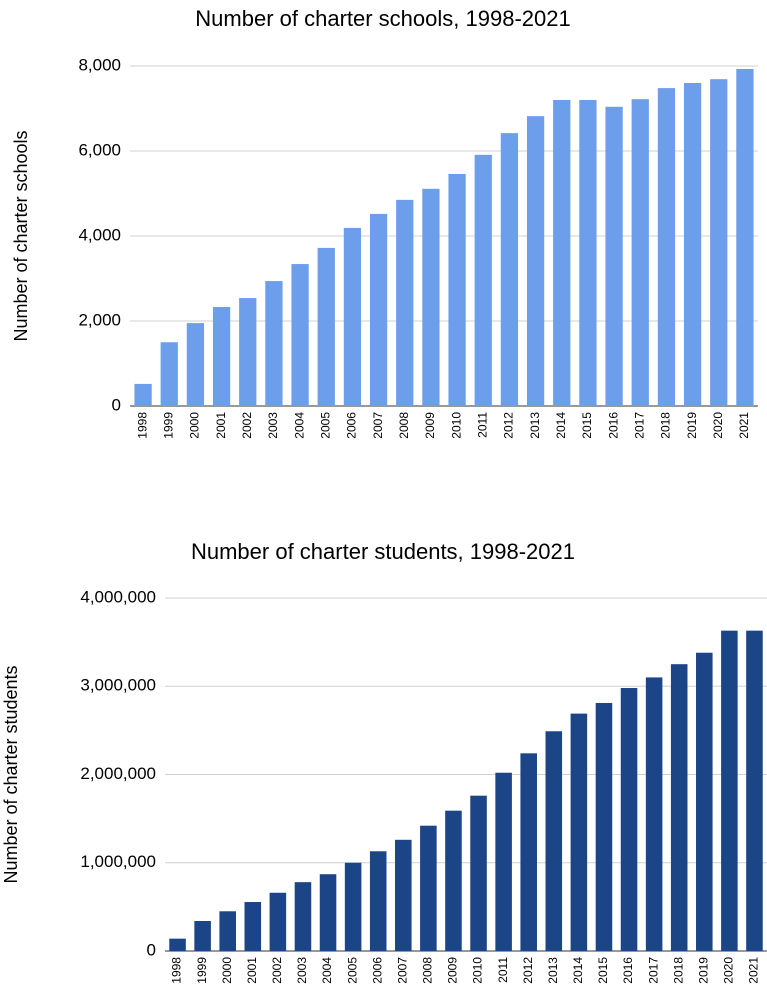 Image resolution: width=767 pixels, height=998 pixels. What do you see at coordinates (118, 685) in the screenshot?
I see `y-tick-label: 3,000,000` at bounding box center [118, 685].